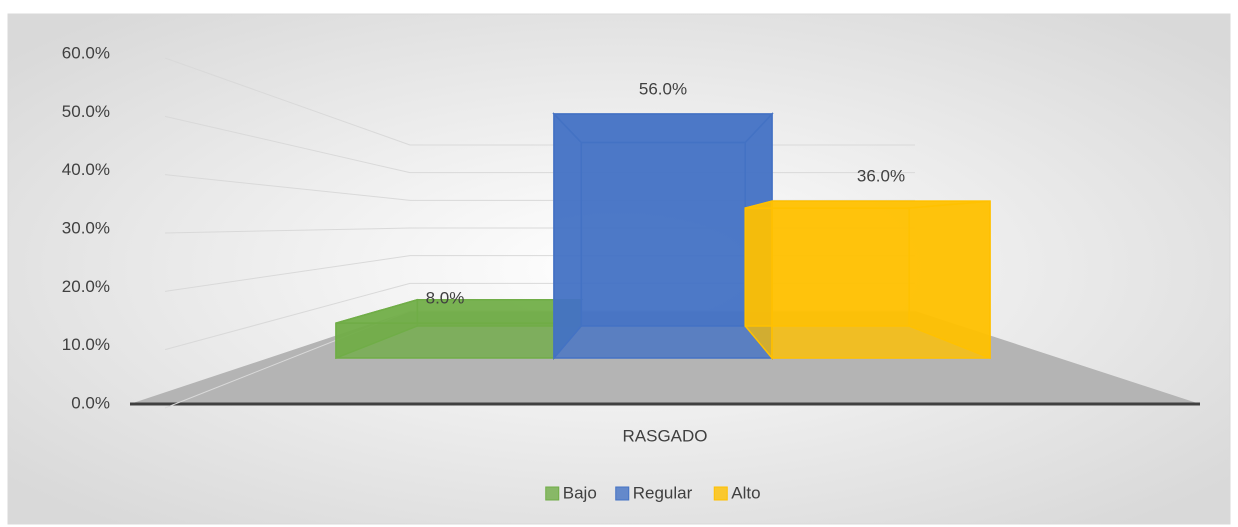  I want to click on y-tick-label: 0.0%, so click(90, 402).